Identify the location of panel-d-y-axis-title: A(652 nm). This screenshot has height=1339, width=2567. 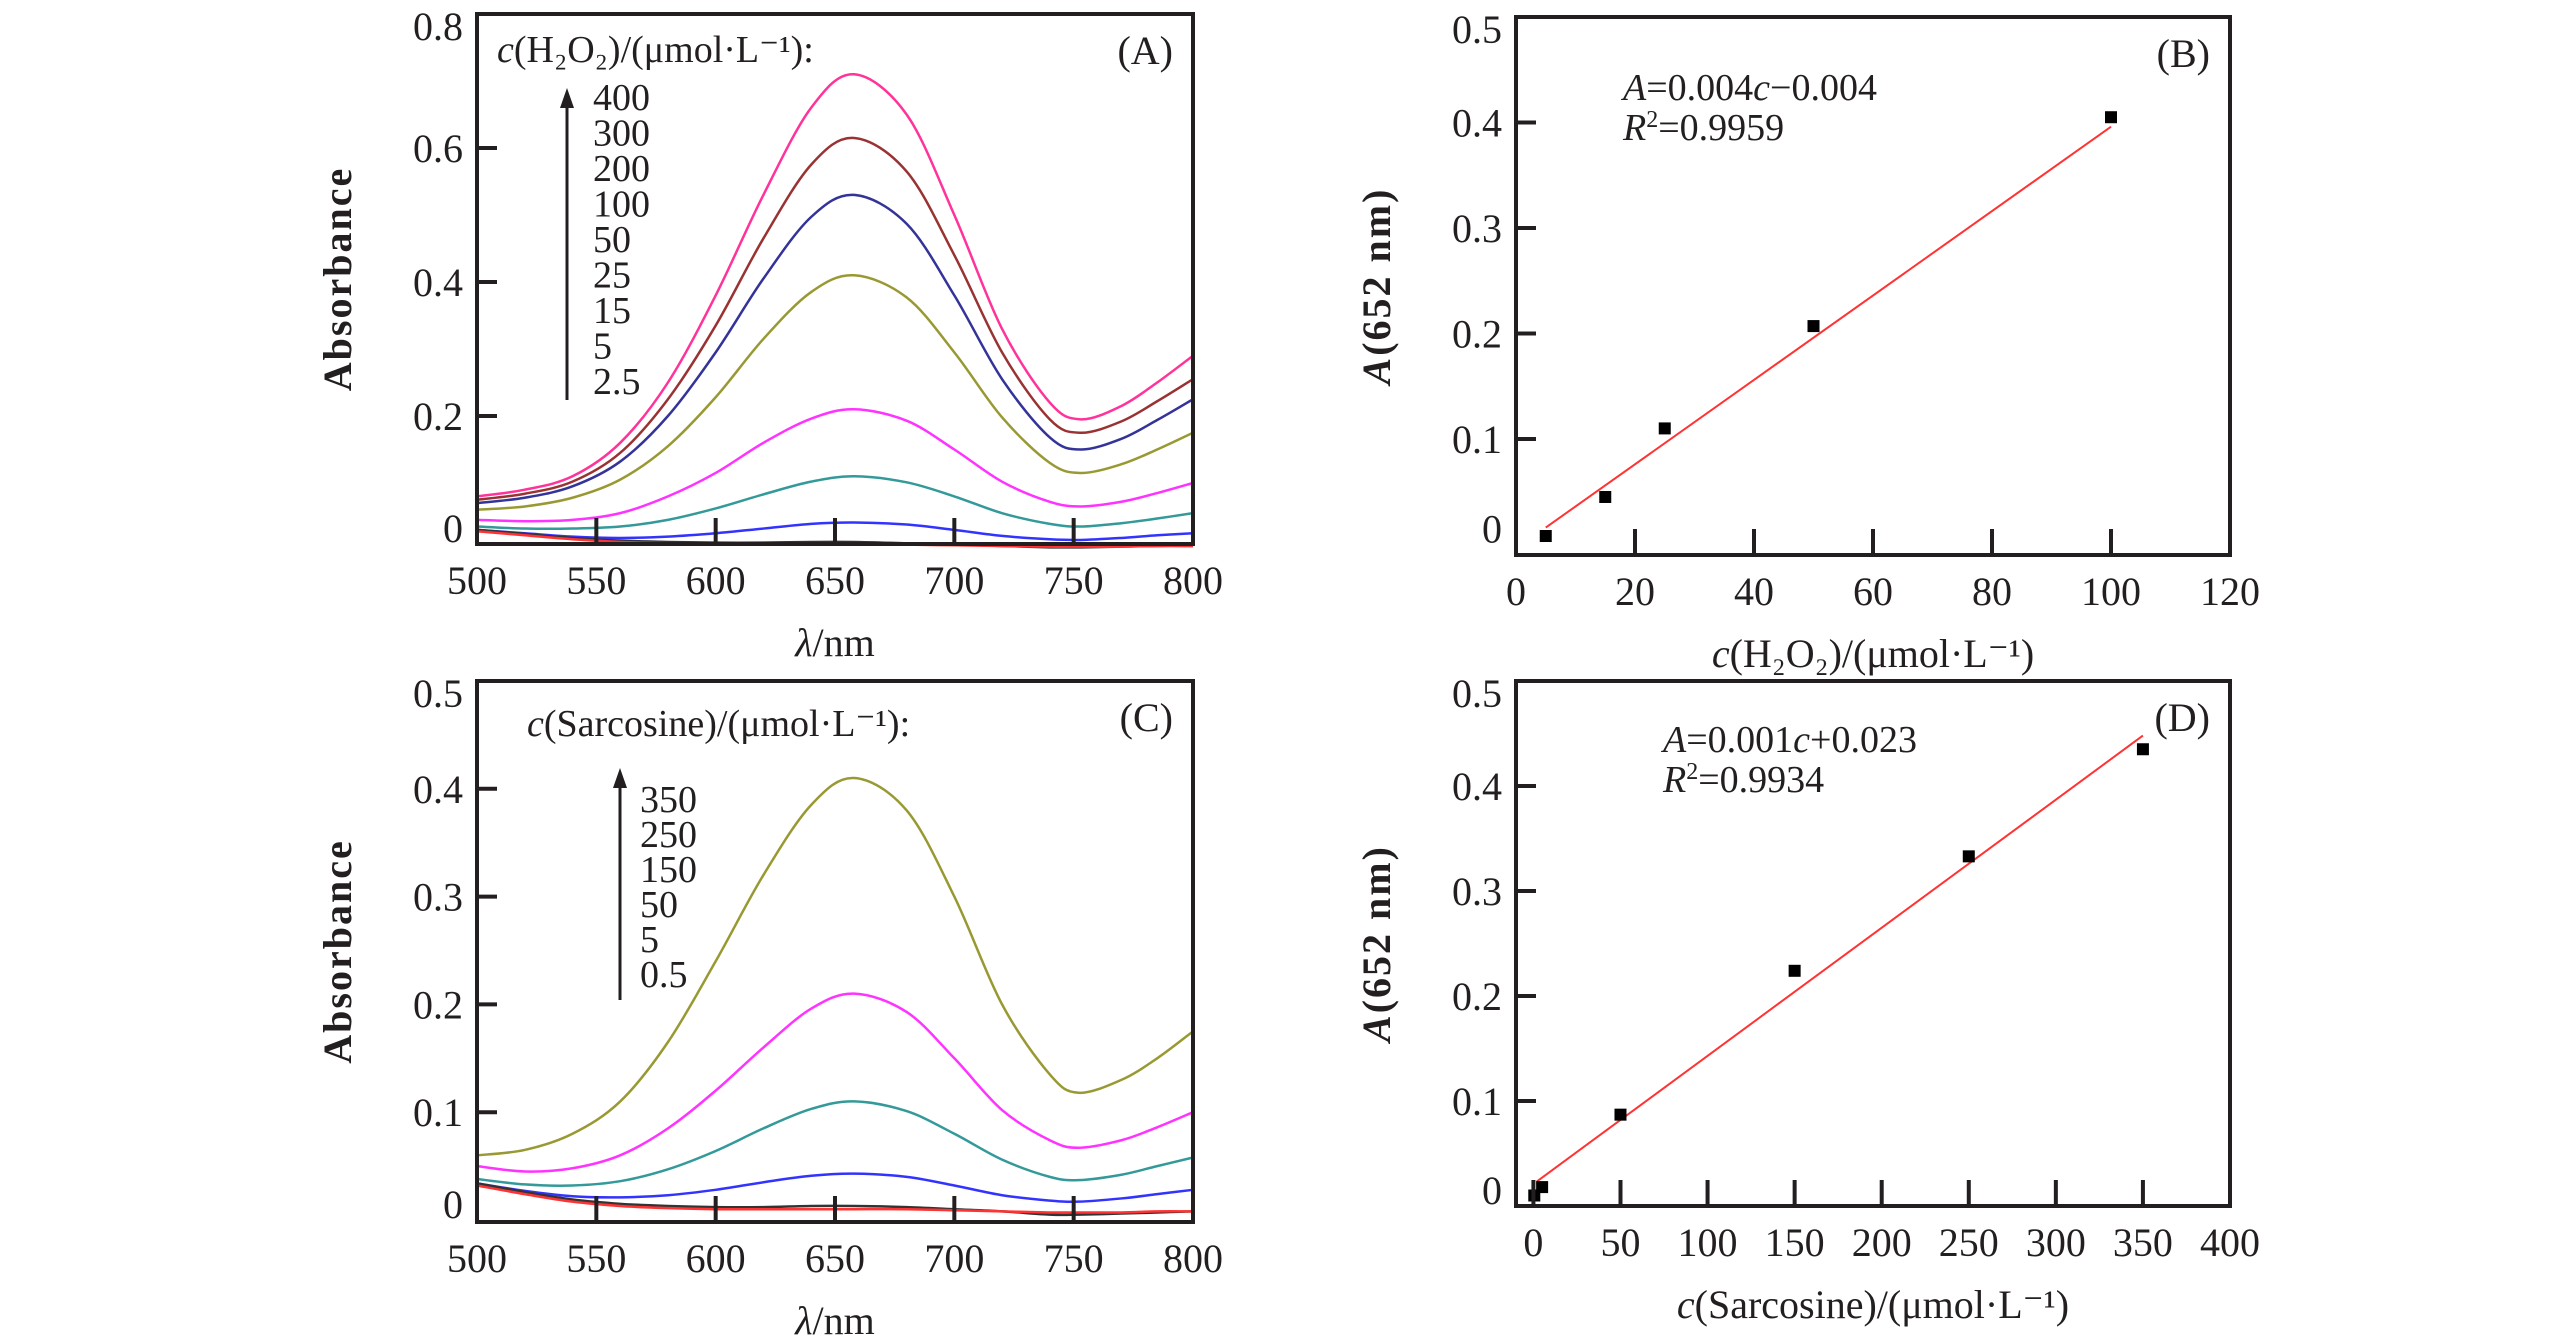
(1376, 945).